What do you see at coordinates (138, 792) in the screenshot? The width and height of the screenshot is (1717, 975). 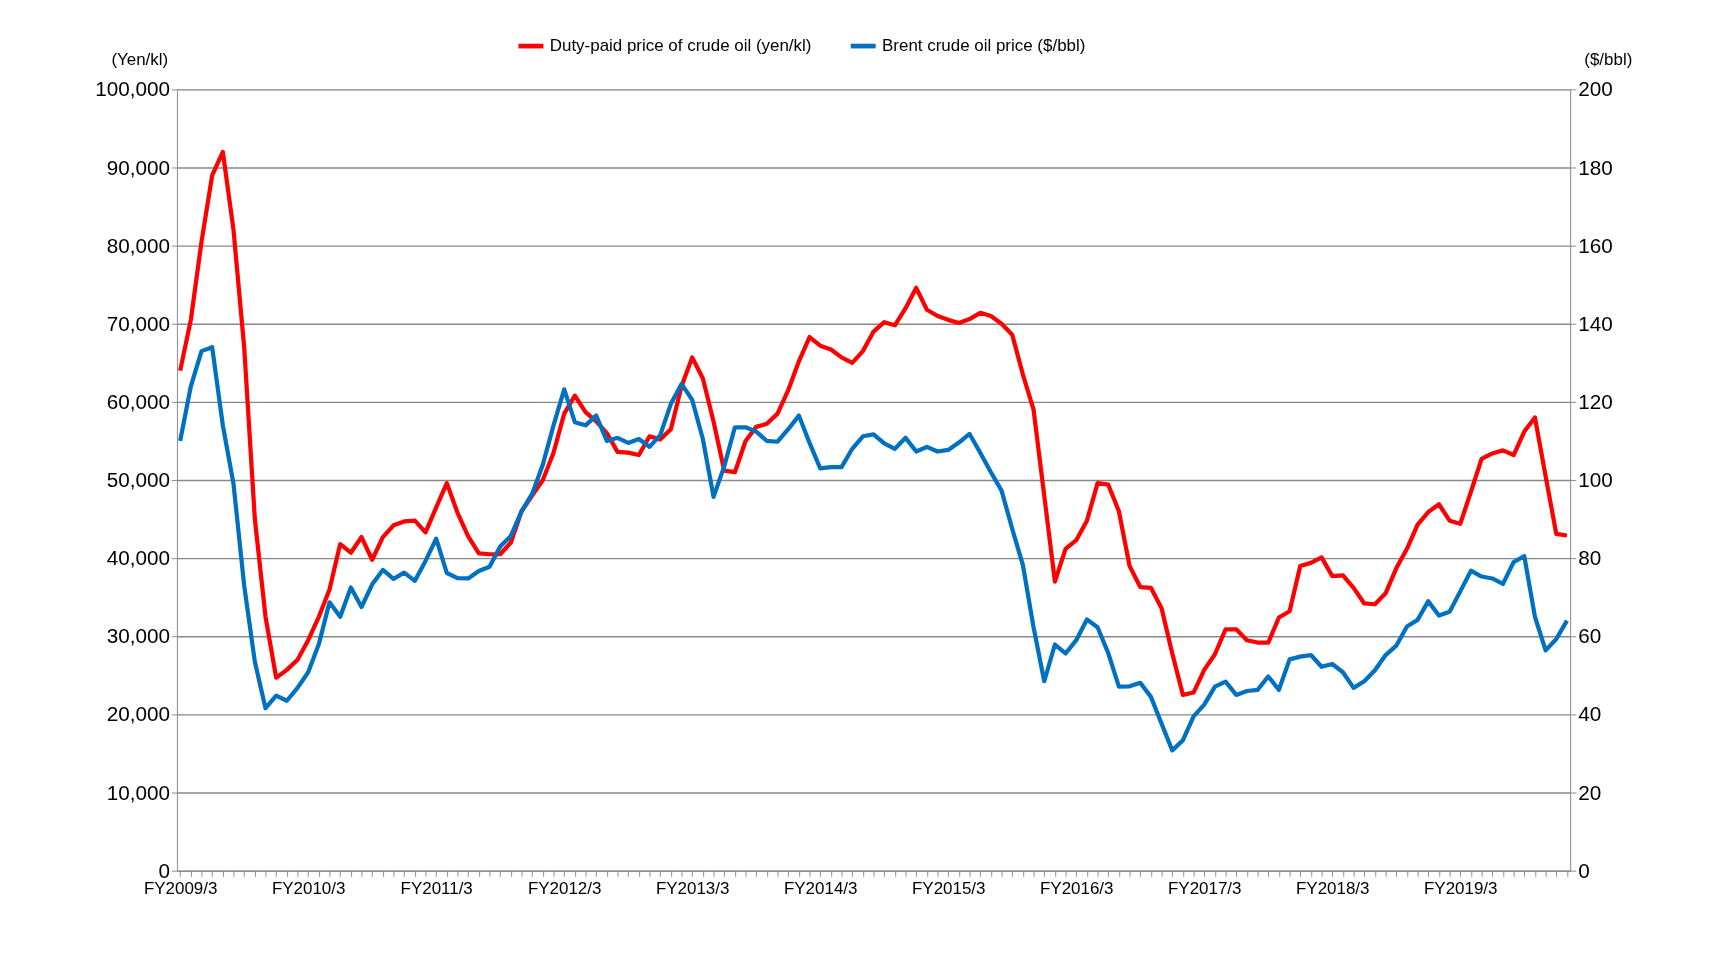 I see `y-tick-label: 10,000` at bounding box center [138, 792].